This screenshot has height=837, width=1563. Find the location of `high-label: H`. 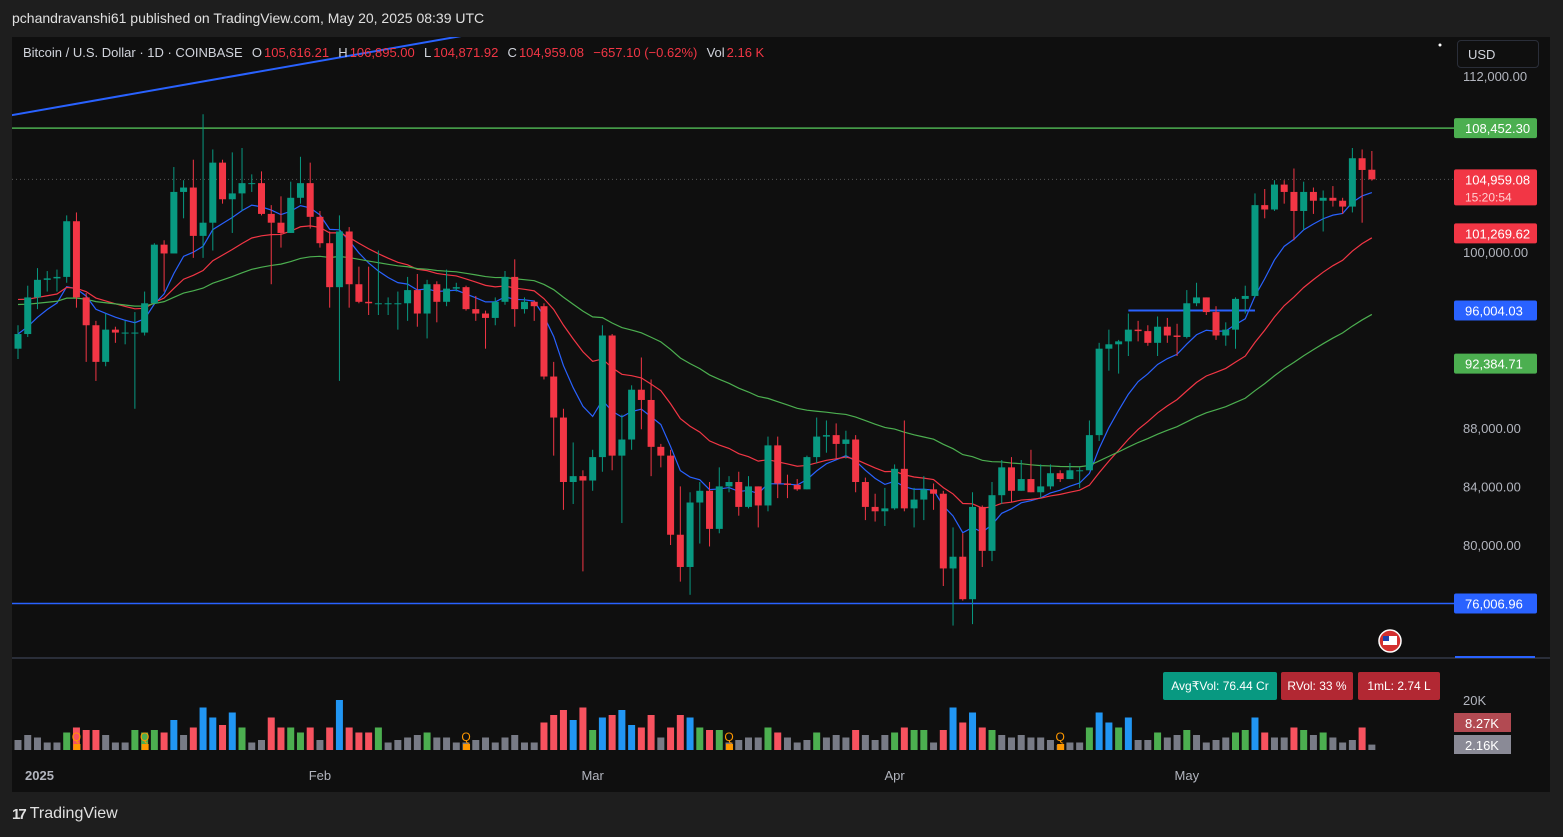

high-label: H is located at coordinates (343, 52).